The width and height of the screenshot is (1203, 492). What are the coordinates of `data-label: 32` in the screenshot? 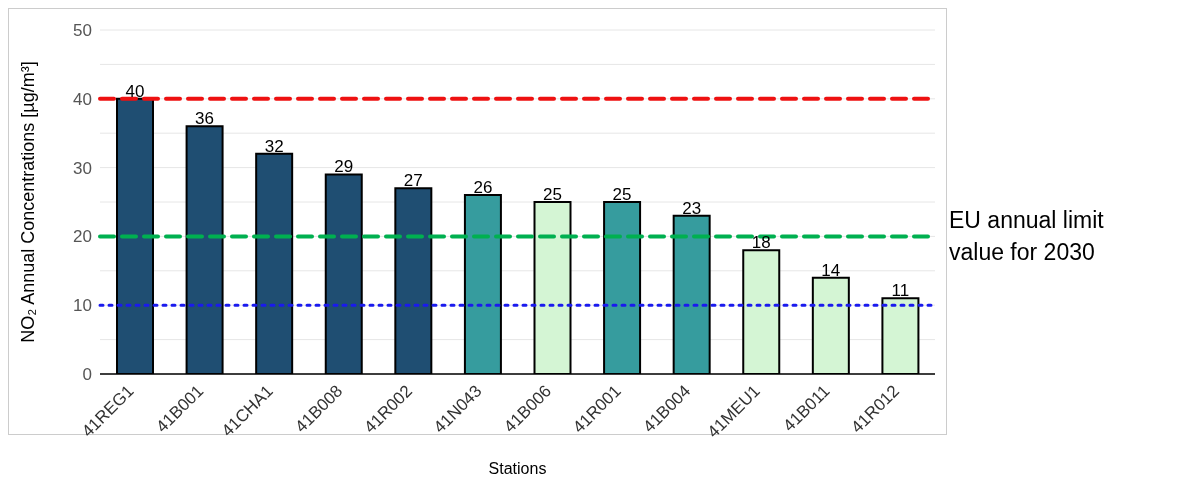 It's located at (274, 146).